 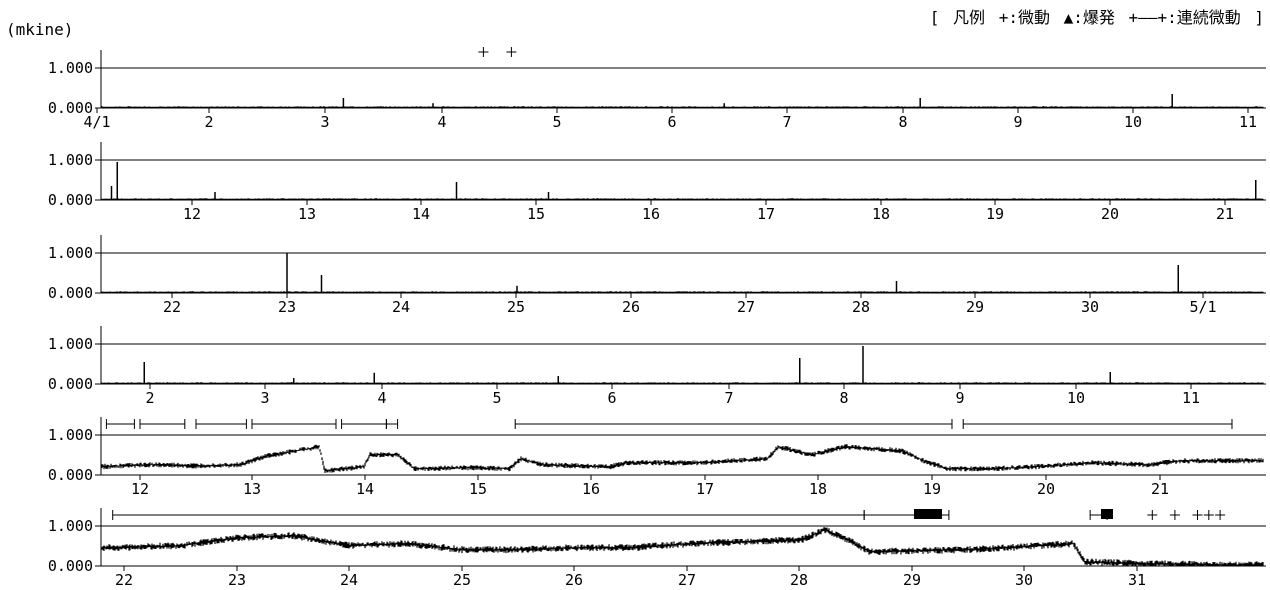 I want to click on unit-label: (mkine), so click(x=40, y=29).